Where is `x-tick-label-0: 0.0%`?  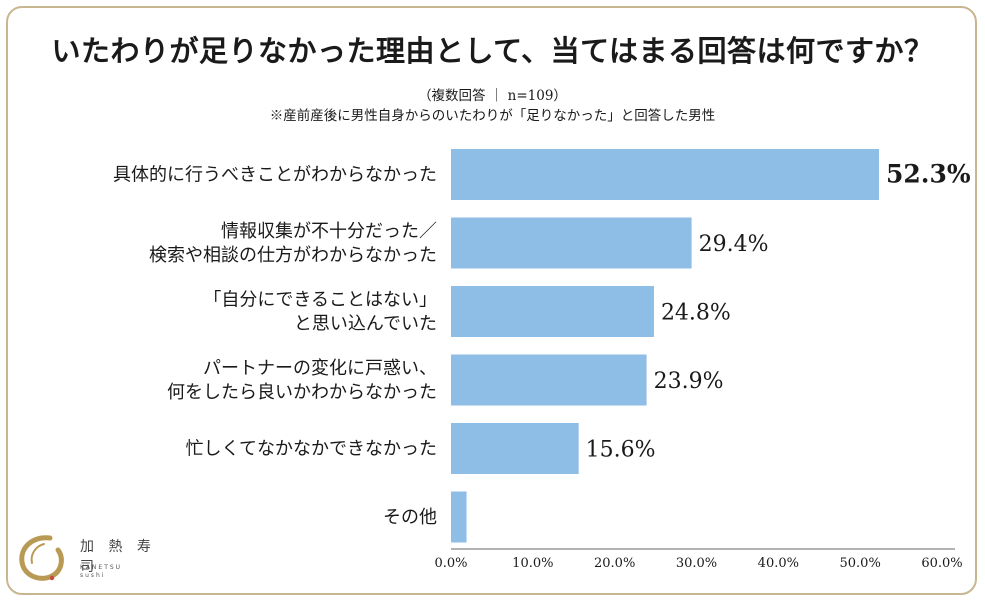
x-tick-label-0: 0.0% is located at coordinates (450, 563).